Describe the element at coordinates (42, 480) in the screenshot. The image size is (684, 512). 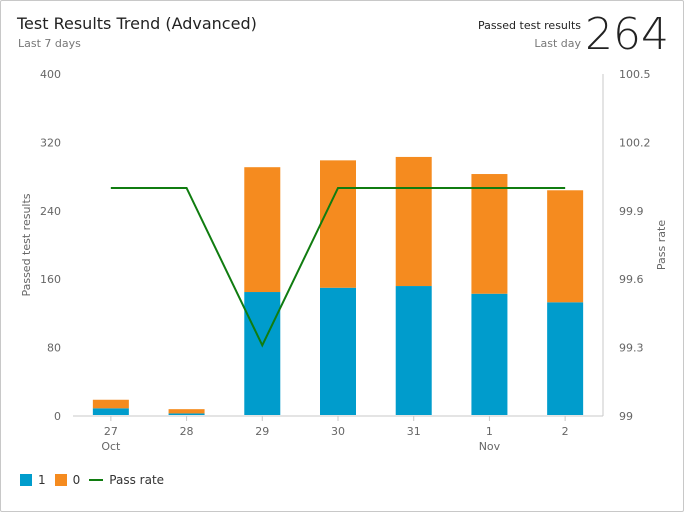
I see `legend-label: 1` at that location.